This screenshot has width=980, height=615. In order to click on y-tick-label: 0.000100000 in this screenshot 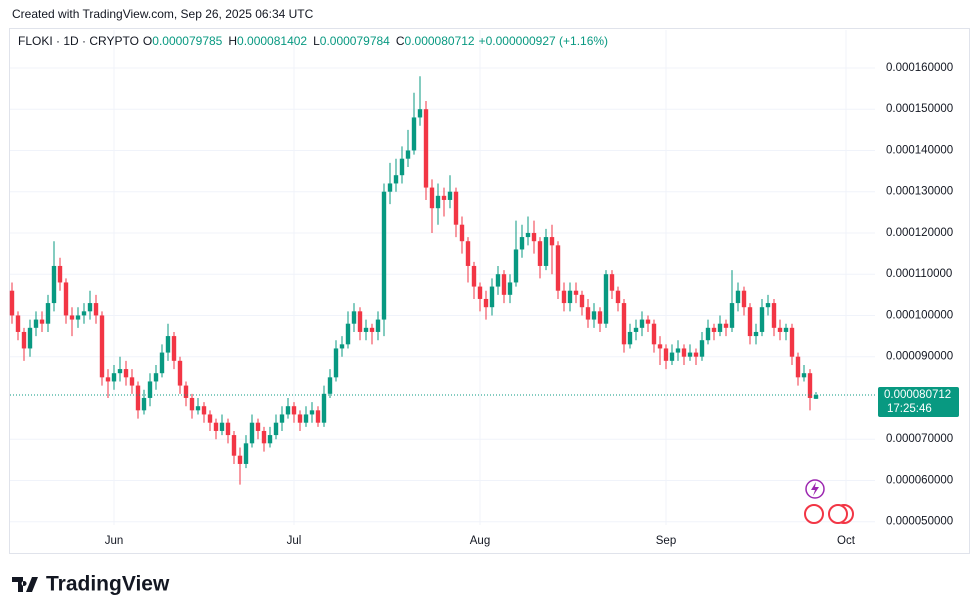, I will do `click(919, 315)`.